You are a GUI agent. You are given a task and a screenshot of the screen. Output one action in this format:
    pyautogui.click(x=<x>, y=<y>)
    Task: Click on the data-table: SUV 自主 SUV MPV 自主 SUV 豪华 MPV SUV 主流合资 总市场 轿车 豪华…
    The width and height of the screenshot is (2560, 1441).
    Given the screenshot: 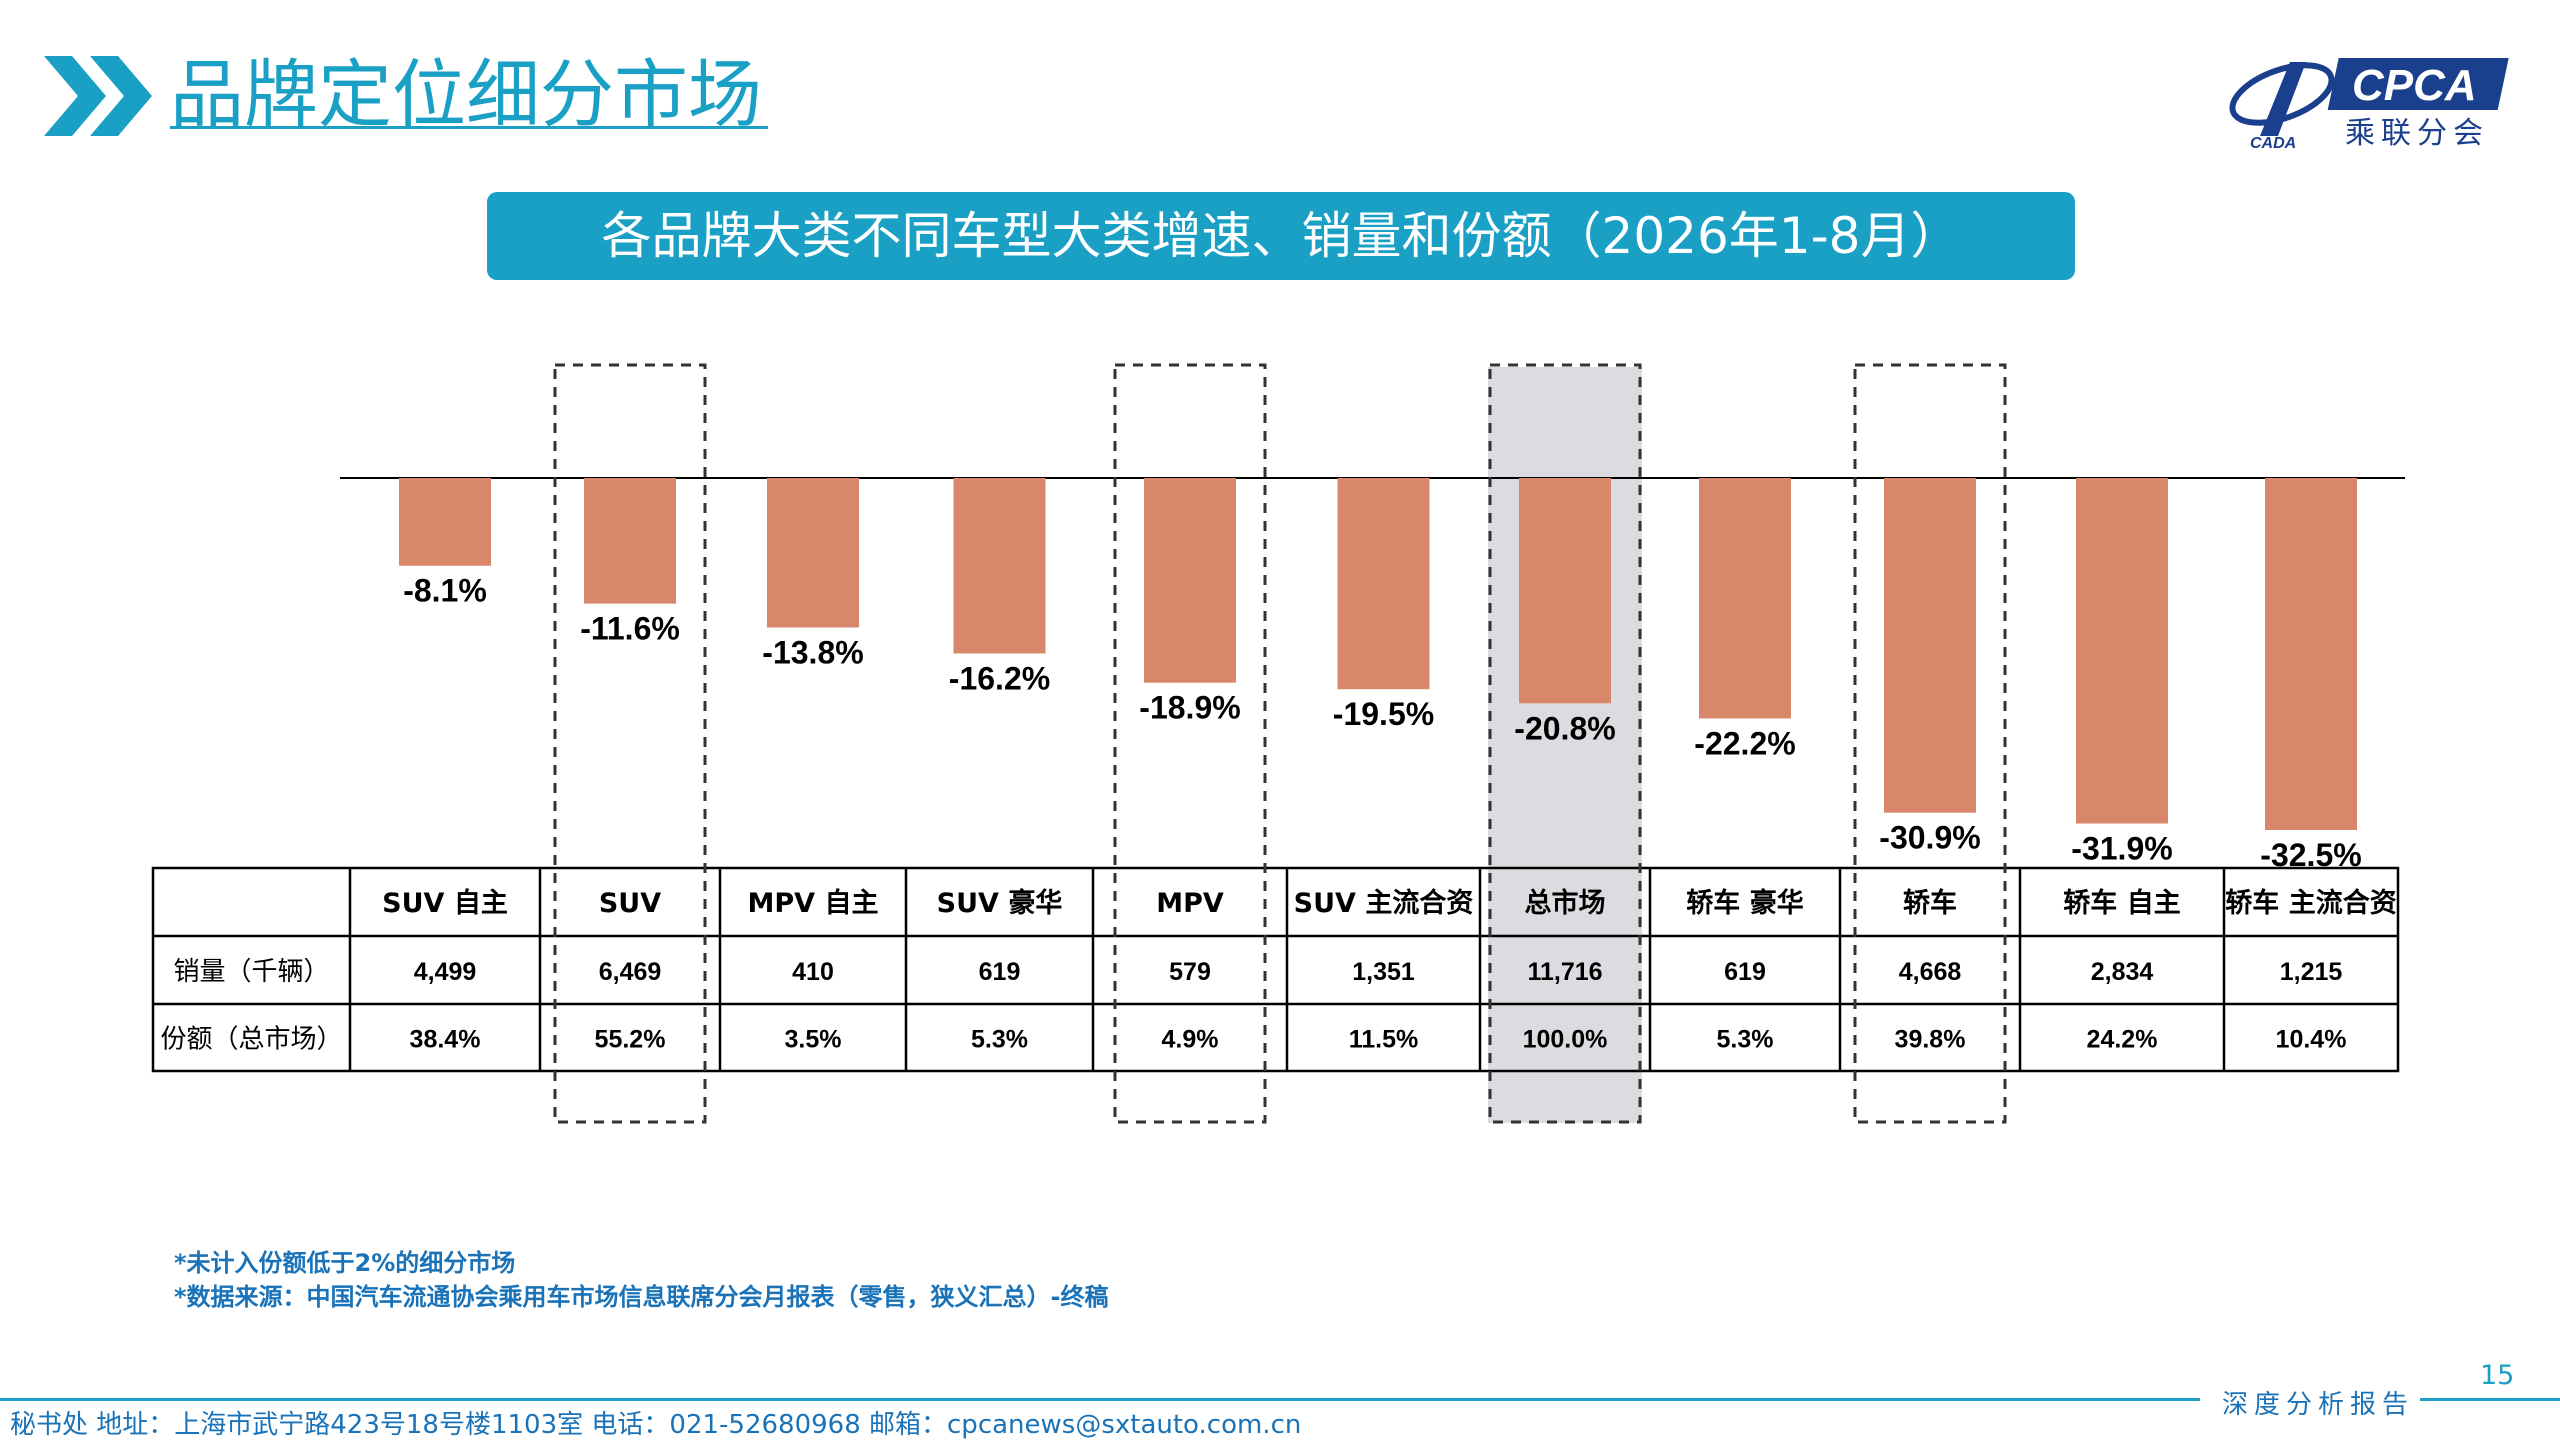 What is the action you would take?
    pyautogui.click(x=1275, y=969)
    